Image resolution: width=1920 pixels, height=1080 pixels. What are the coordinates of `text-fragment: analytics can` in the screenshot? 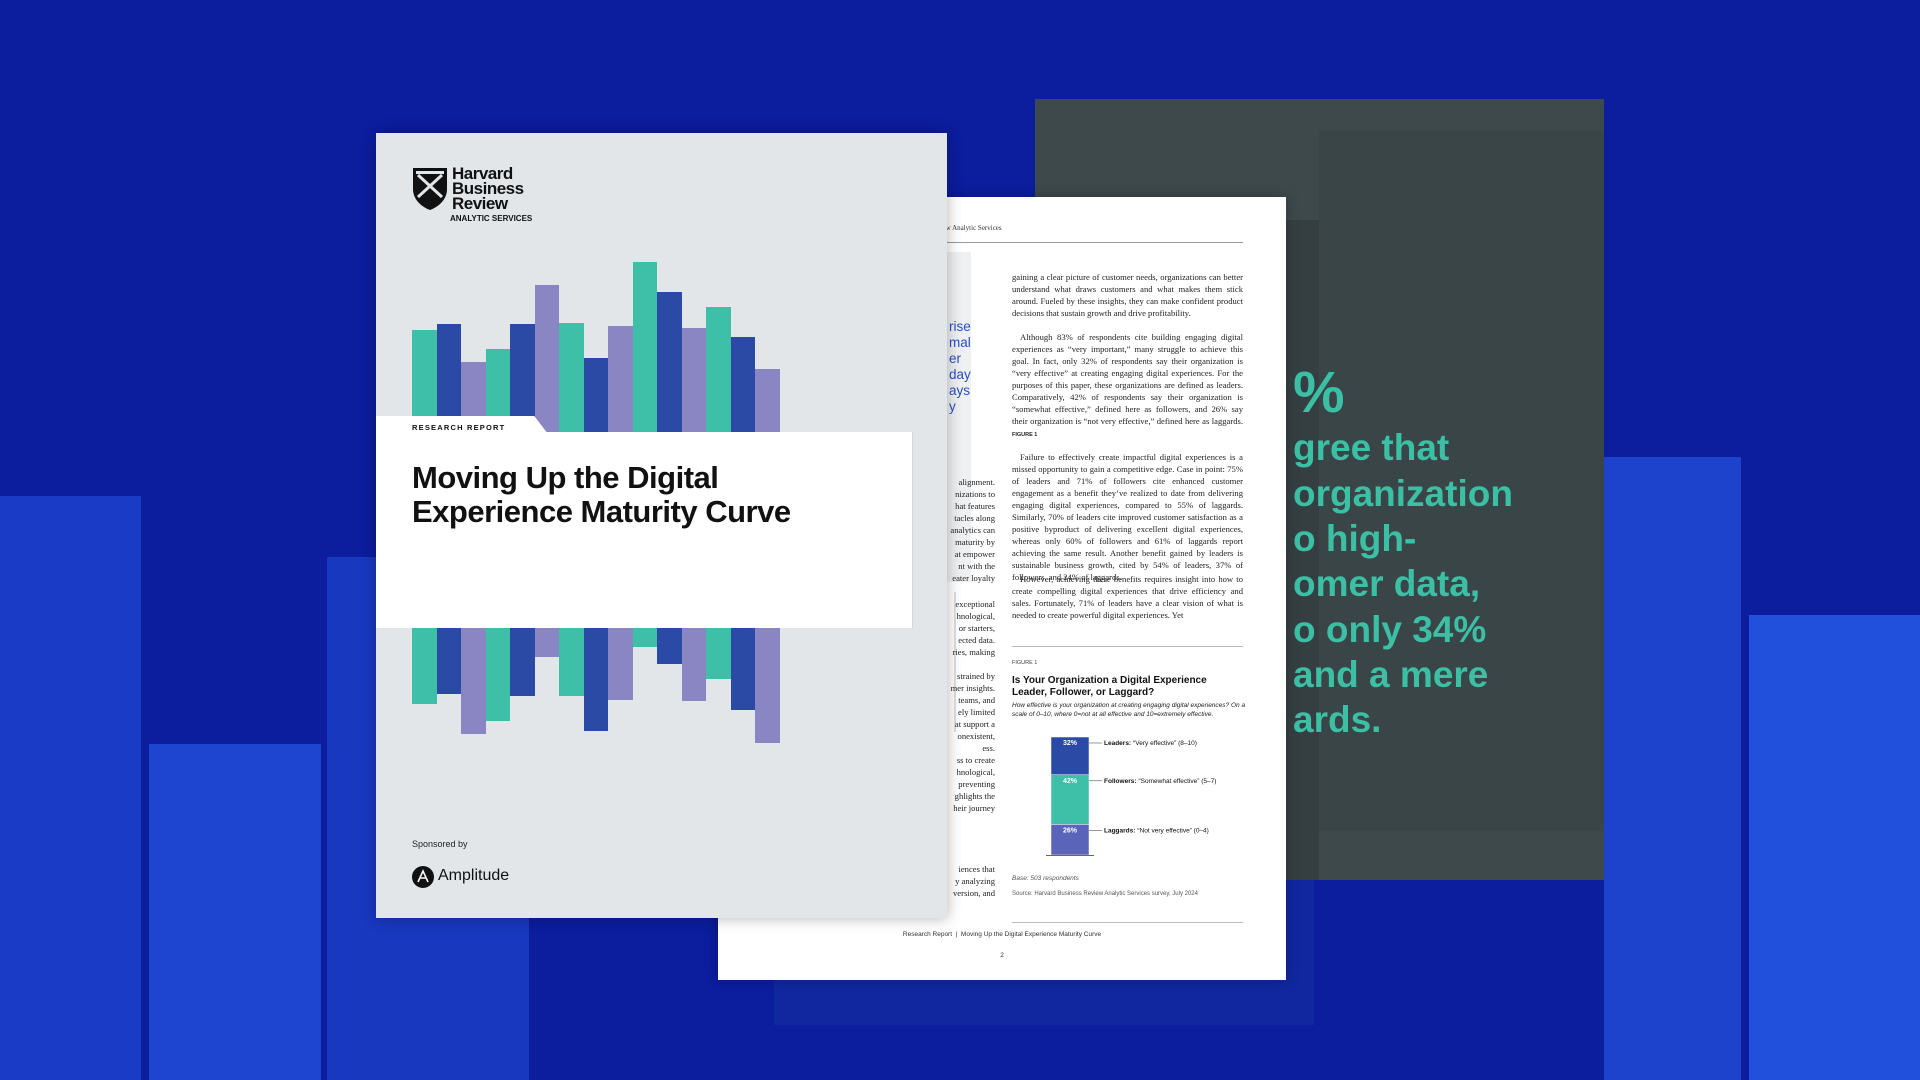 It's located at (972, 530).